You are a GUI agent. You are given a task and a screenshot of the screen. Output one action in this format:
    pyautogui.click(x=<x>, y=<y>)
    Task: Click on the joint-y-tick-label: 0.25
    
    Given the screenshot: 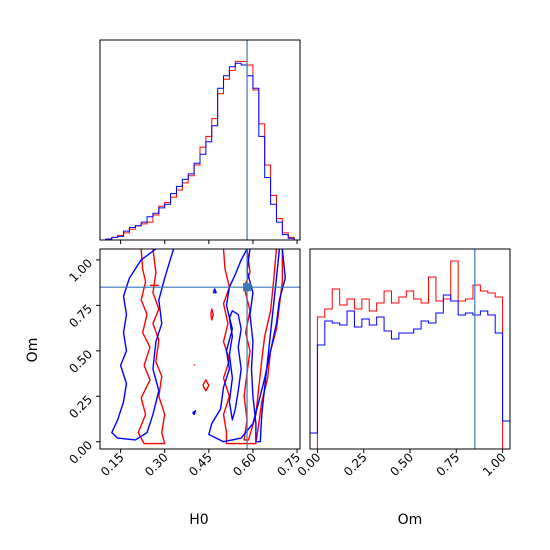 What is the action you would take?
    pyautogui.click(x=80, y=406)
    